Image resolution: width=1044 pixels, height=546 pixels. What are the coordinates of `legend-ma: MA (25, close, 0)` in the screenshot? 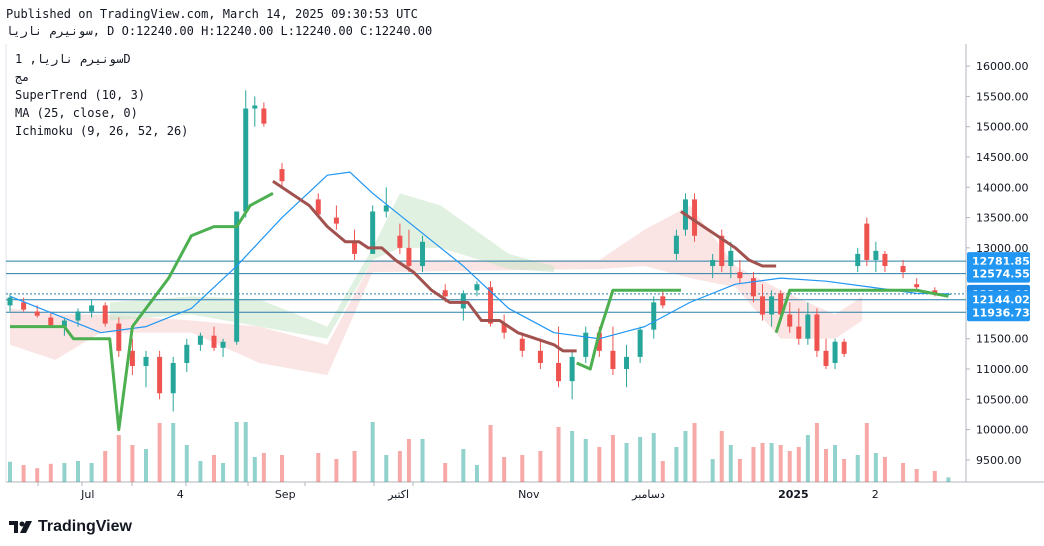 It's located at (76, 113).